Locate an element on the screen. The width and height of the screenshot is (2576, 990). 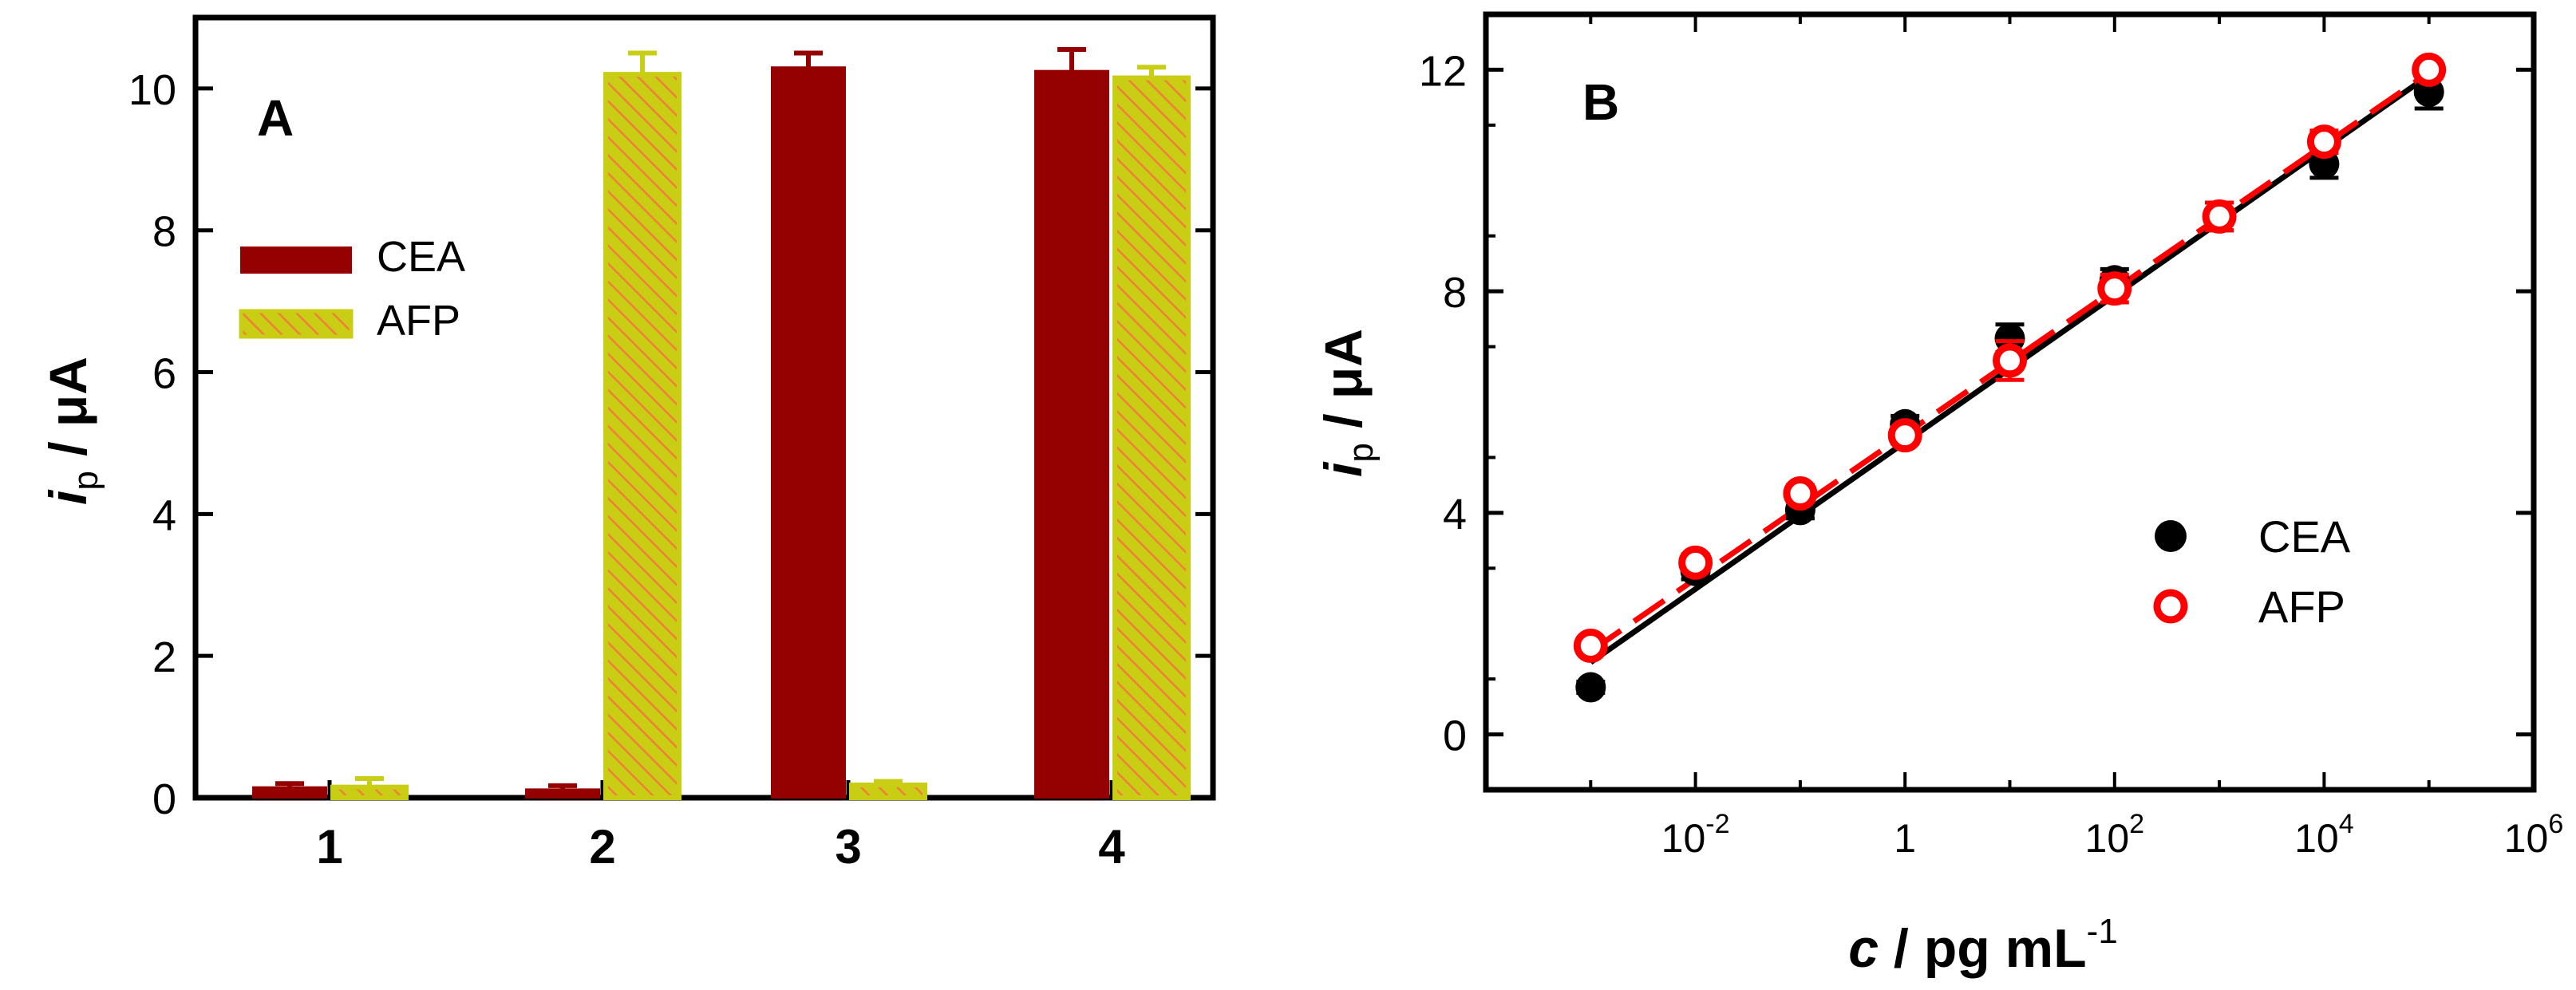
y-tick-label-b: 4 is located at coordinates (1455, 514).